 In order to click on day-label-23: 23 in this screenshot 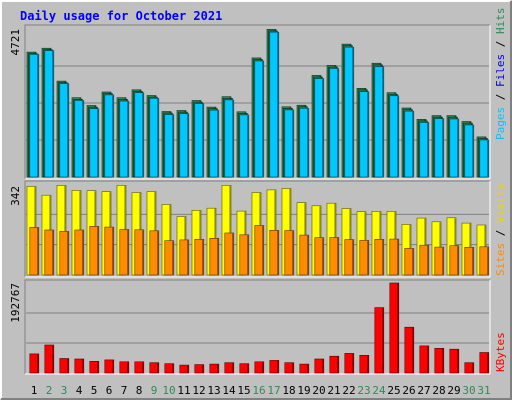, I will do `click(363, 390)`.